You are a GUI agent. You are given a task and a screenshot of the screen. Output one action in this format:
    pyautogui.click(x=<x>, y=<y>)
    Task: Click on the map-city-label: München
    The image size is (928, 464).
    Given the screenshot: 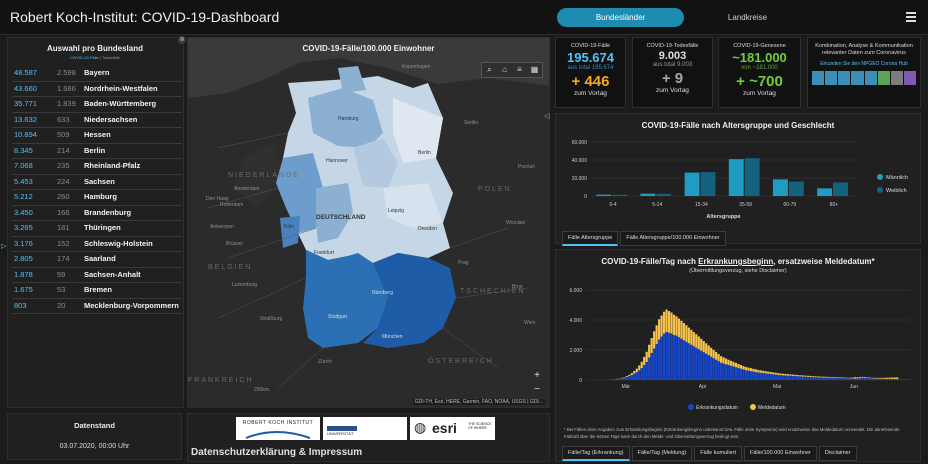 What is the action you would take?
    pyautogui.click(x=392, y=337)
    